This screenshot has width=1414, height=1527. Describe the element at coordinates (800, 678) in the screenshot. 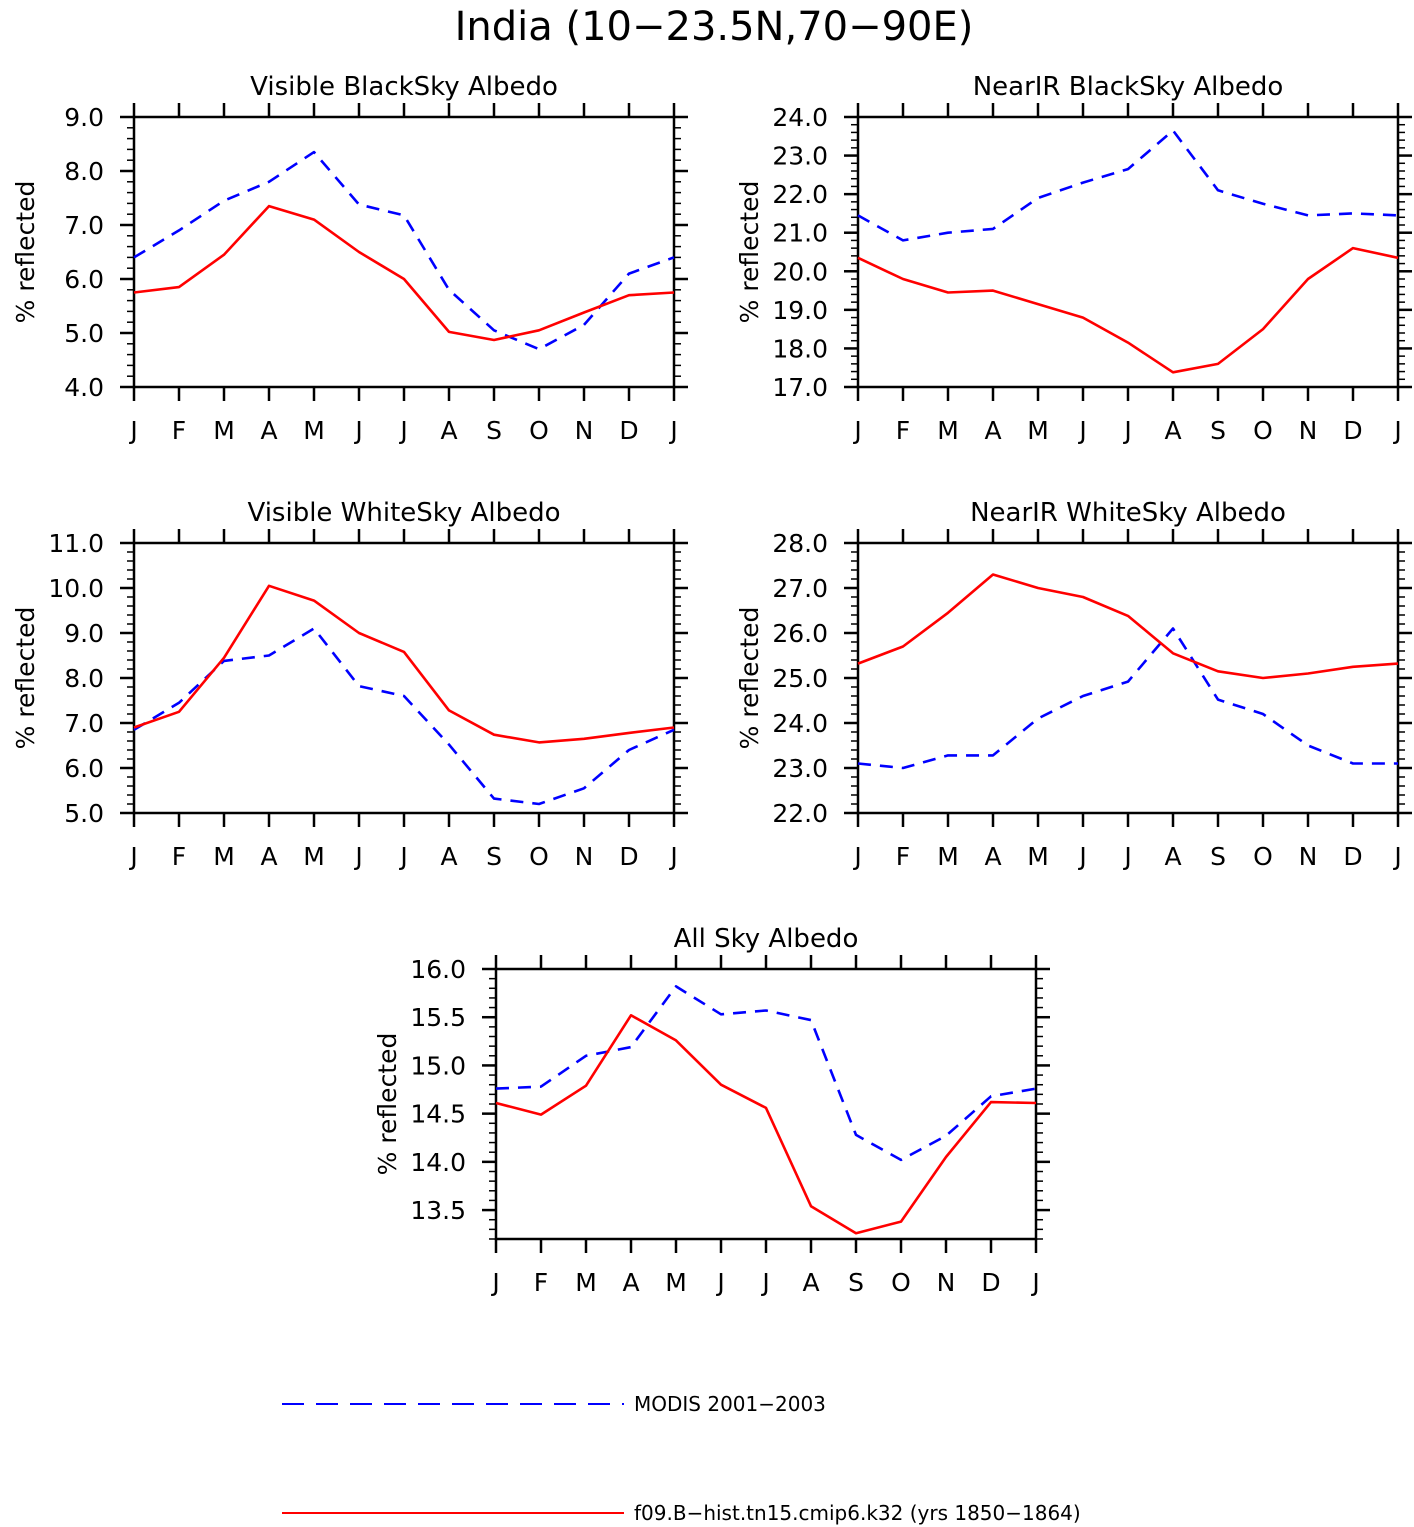

I see `y-tick-label: 25.0` at that location.